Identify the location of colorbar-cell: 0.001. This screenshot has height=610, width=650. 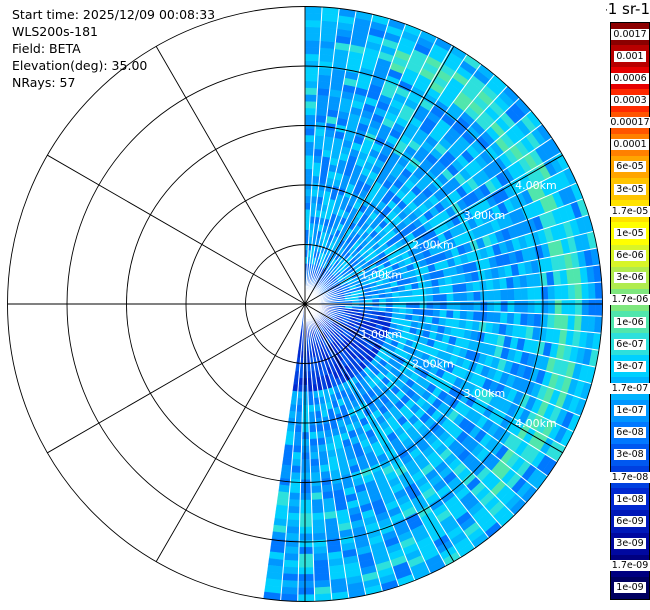
(630, 56).